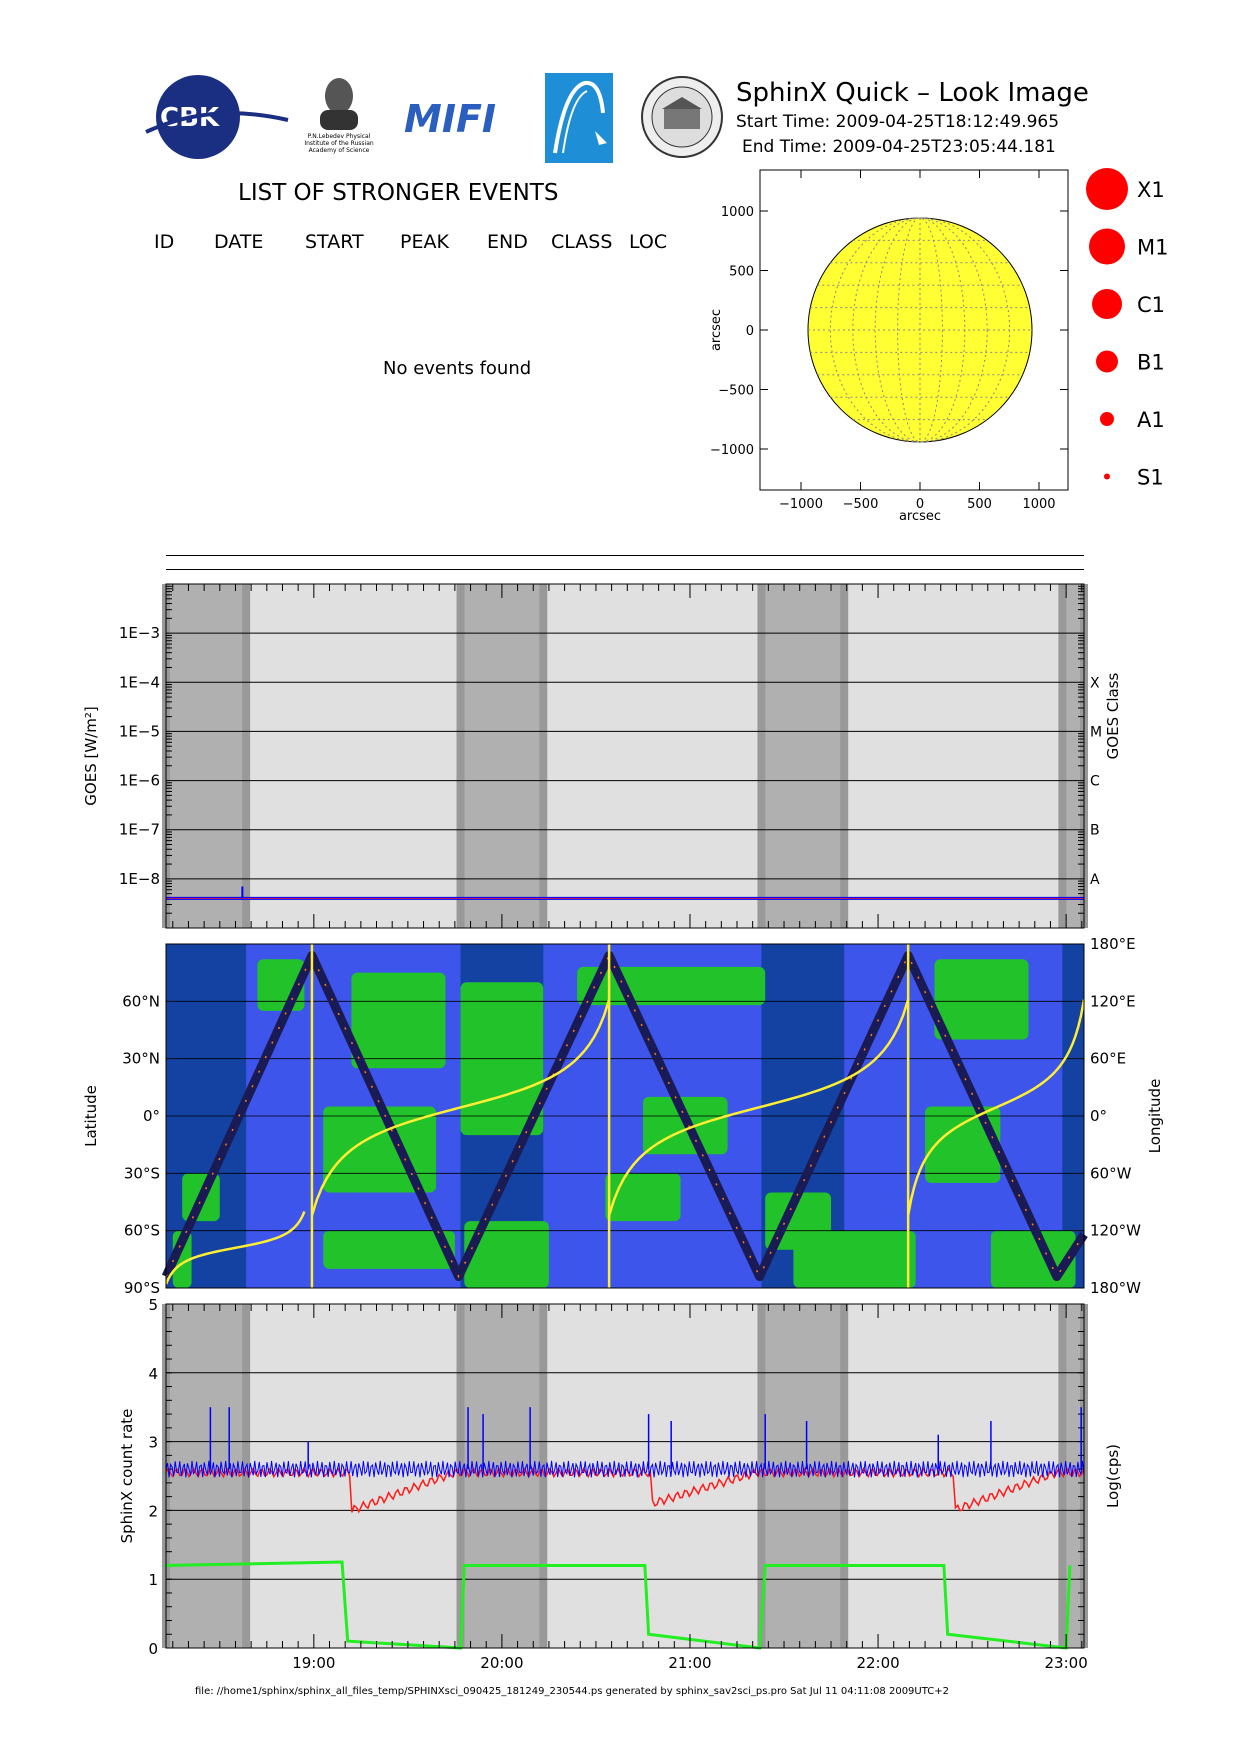  What do you see at coordinates (1107, 246) in the screenshot?
I see `legend-dot-m1` at bounding box center [1107, 246].